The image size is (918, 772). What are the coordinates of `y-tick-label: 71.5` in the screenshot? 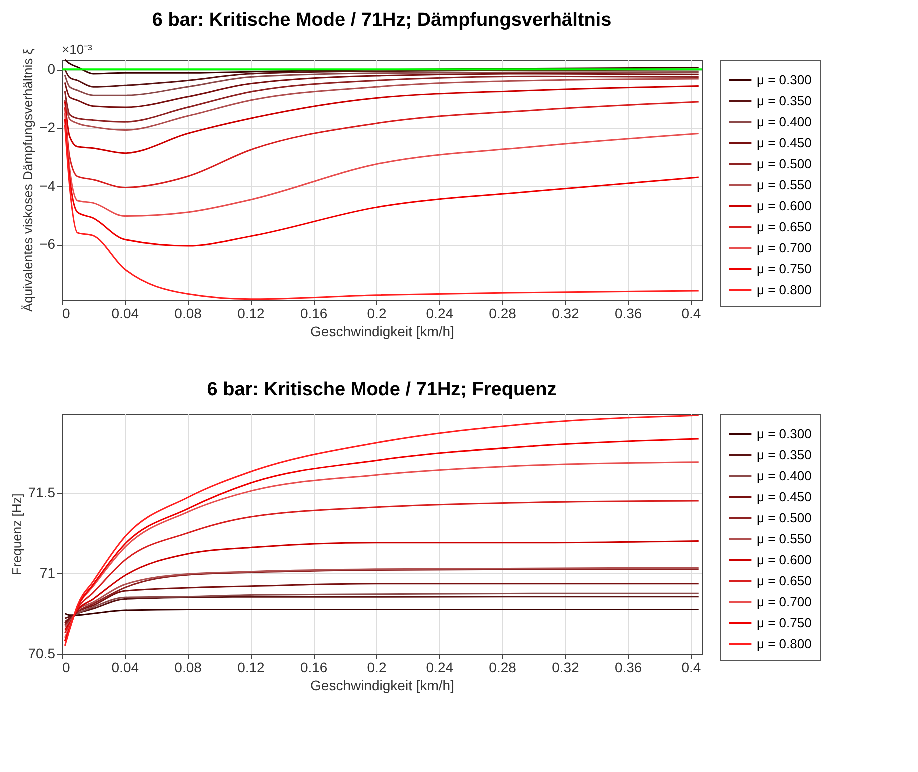 It's located at (42, 492).